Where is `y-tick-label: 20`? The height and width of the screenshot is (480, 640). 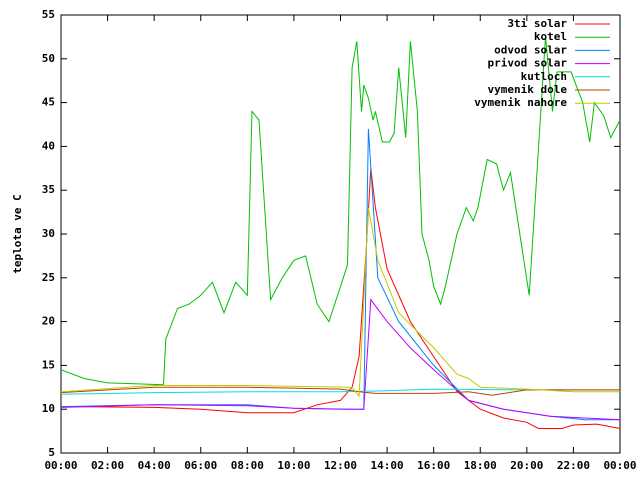 y-tick-label: 20 is located at coordinates (48, 321).